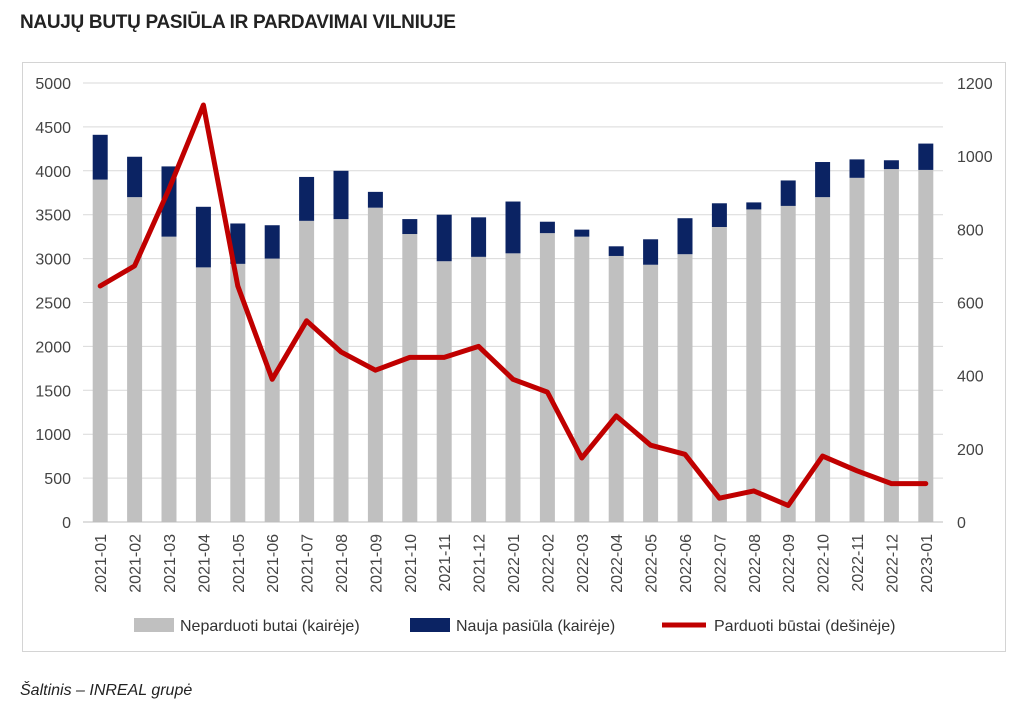  Describe the element at coordinates (66, 523) in the screenshot. I see `y-left-tick-label: 0` at that location.